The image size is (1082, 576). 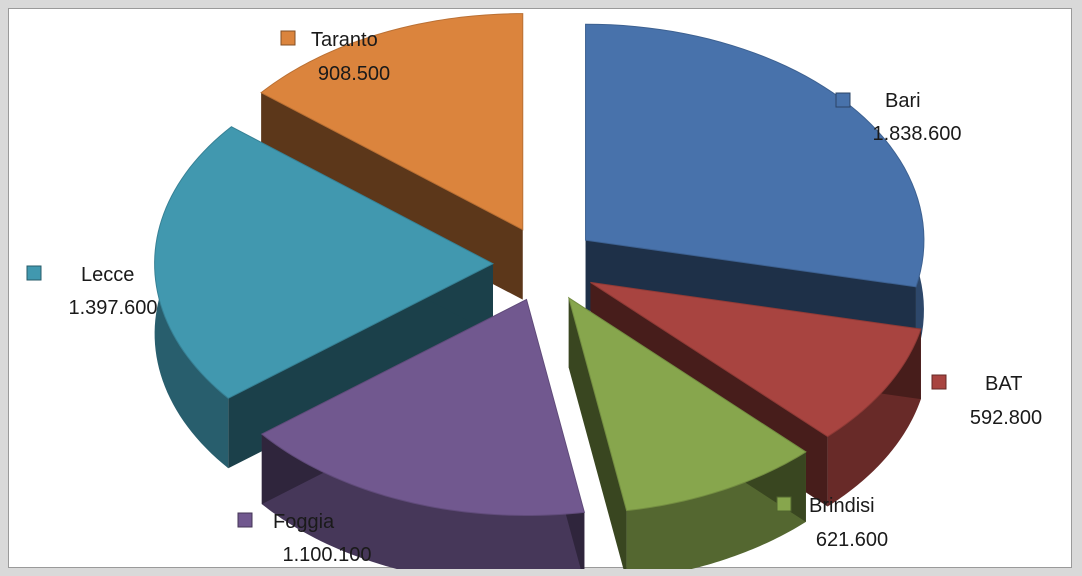 I want to click on slice-value-bat: 592.800, so click(x=1006, y=418).